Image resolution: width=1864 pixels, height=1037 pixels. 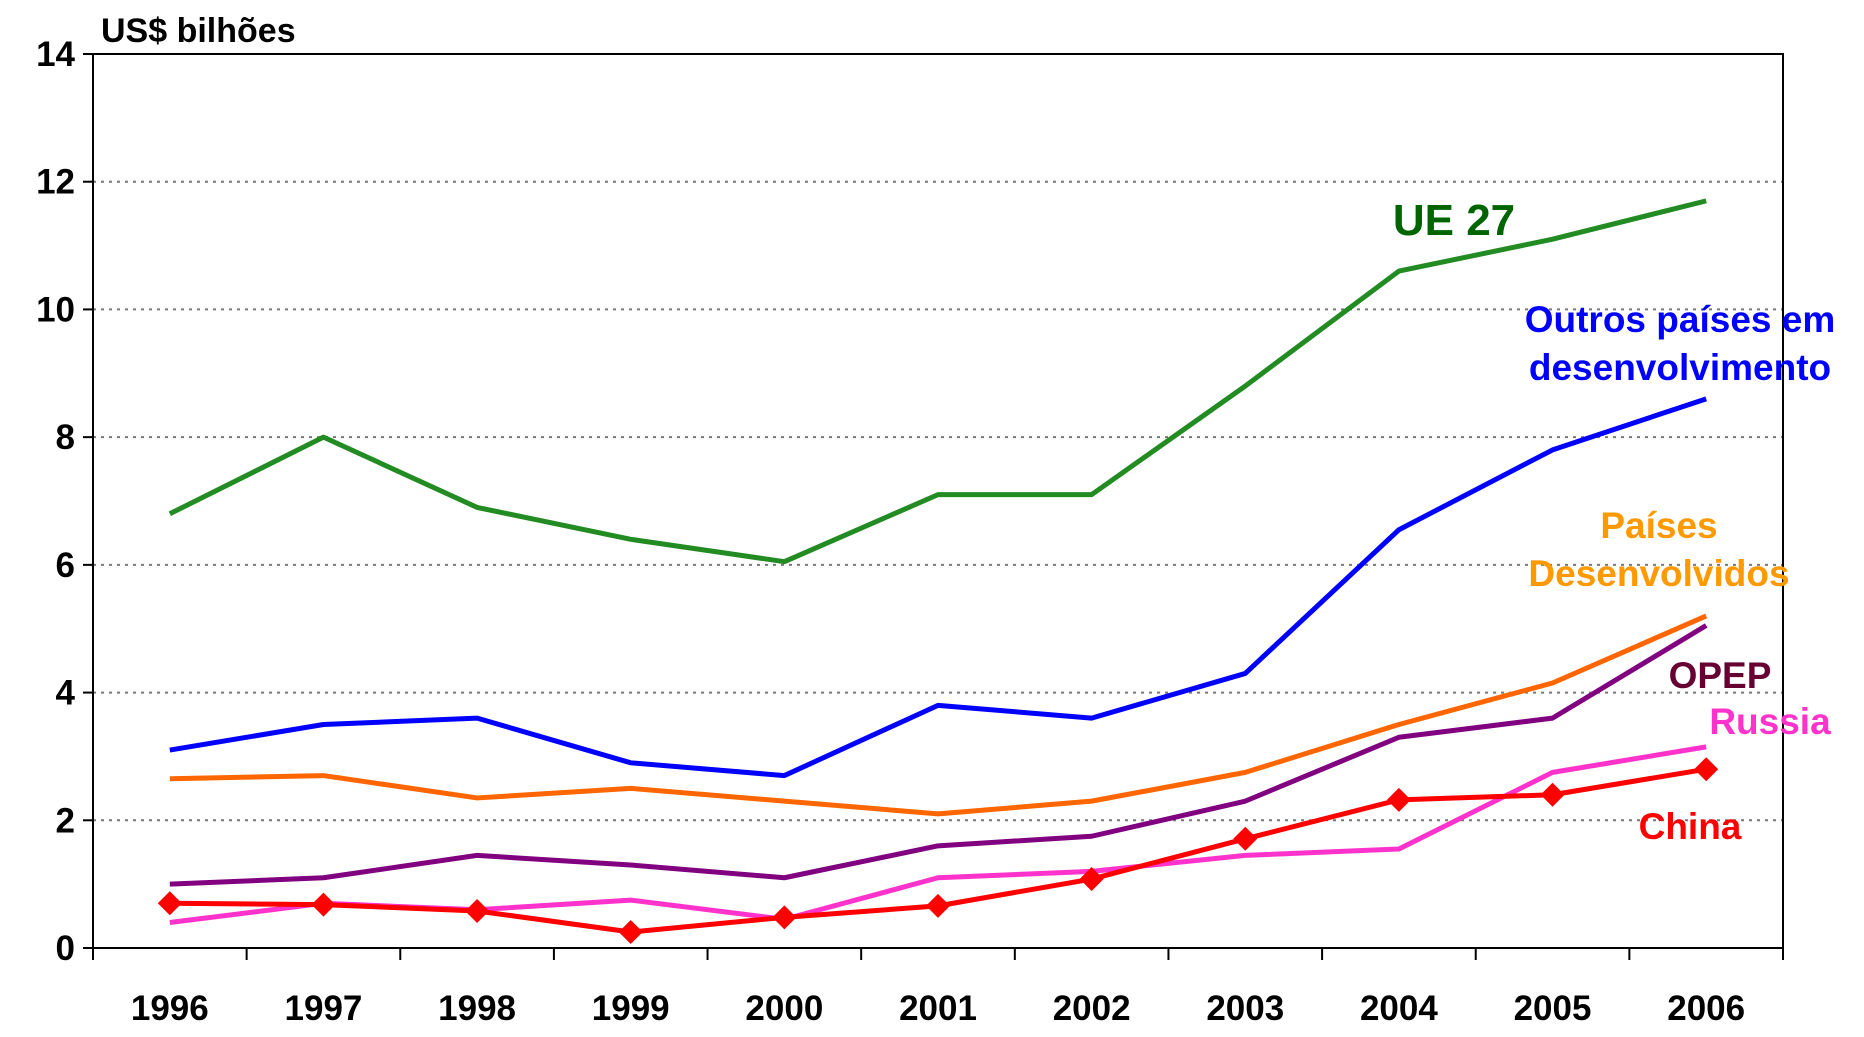 What do you see at coordinates (938, 1008) in the screenshot?
I see `x-tick-label: 2001` at bounding box center [938, 1008].